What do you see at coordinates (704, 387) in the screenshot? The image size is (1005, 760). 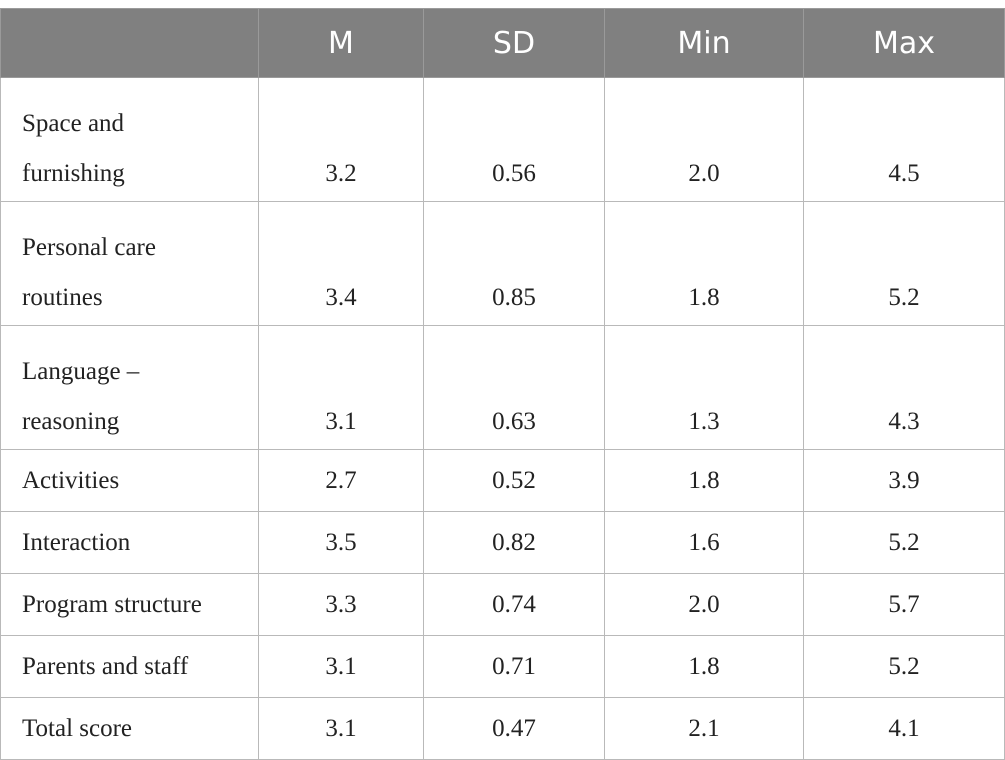 I see `cell-min: 1.3` at bounding box center [704, 387].